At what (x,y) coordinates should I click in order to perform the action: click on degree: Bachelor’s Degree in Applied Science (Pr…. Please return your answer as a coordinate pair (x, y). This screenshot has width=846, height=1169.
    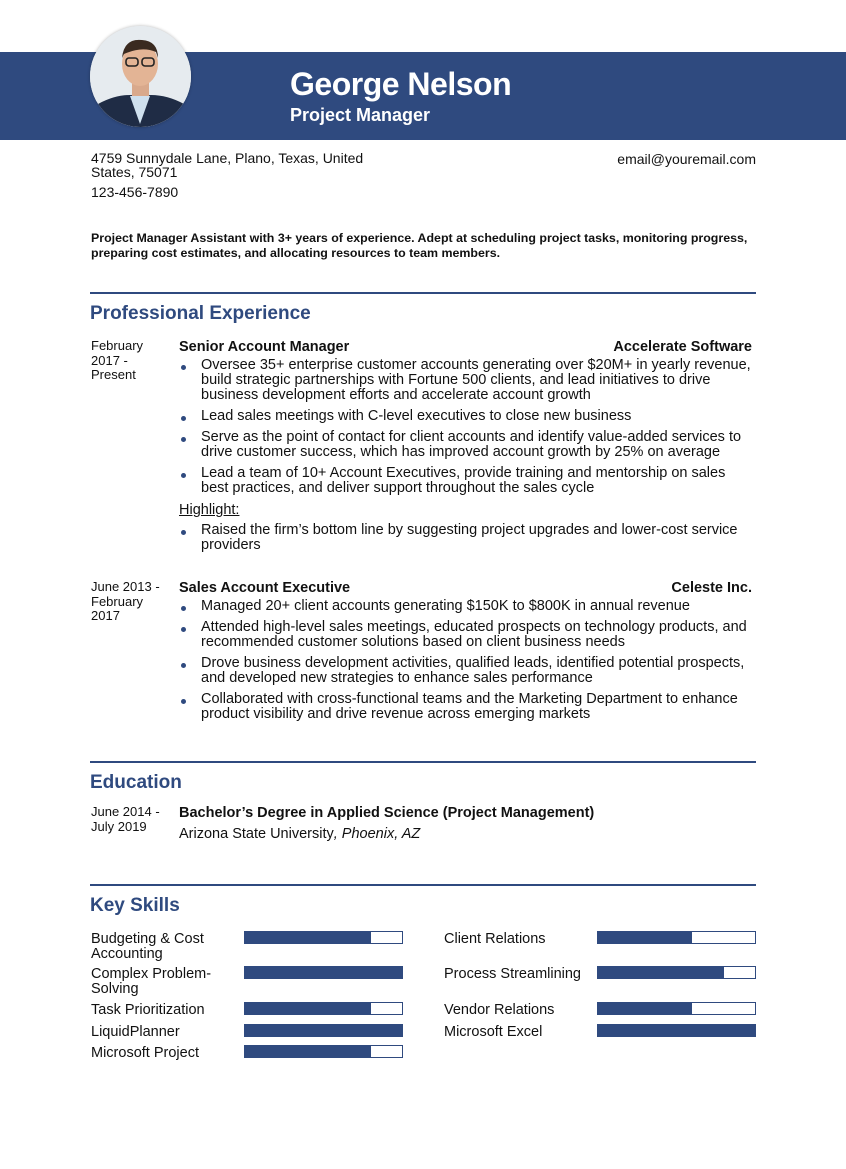
    Looking at the image, I should click on (387, 813).